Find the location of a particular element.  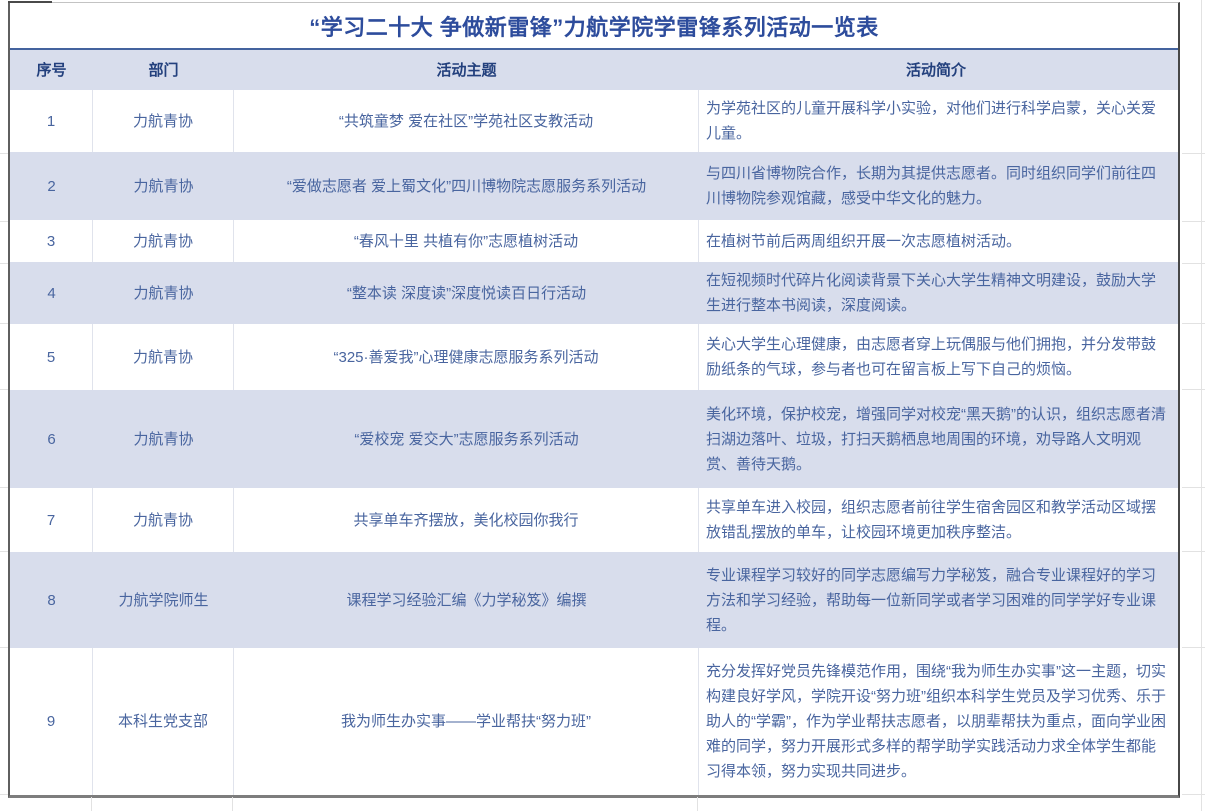

description-cell: 为学苑社区的儿童开展科学小实验，对他们进行科学启蒙，关心关爱儿童。 is located at coordinates (931, 121).